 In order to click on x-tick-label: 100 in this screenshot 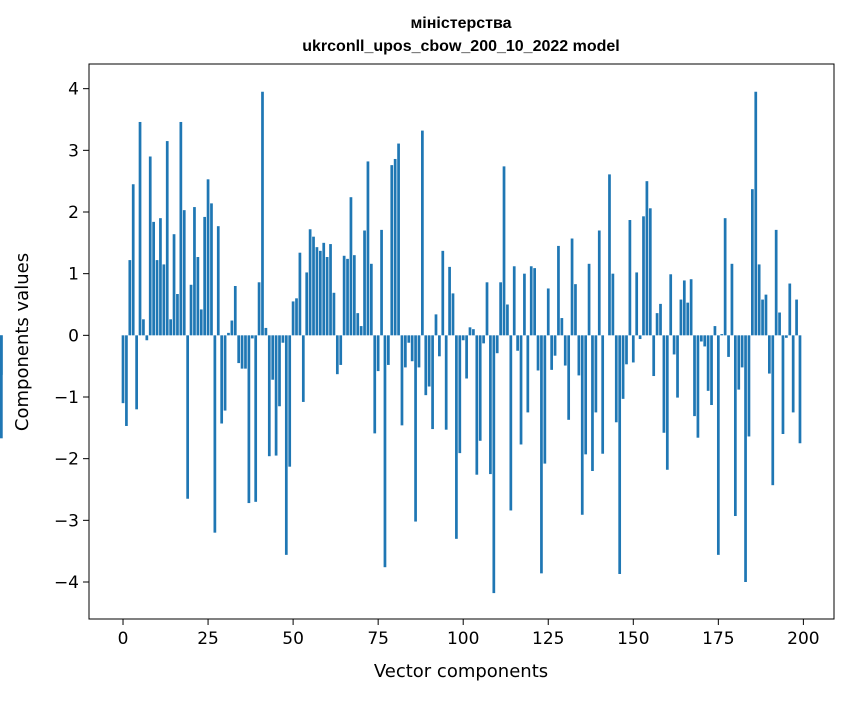, I will do `click(463, 639)`.